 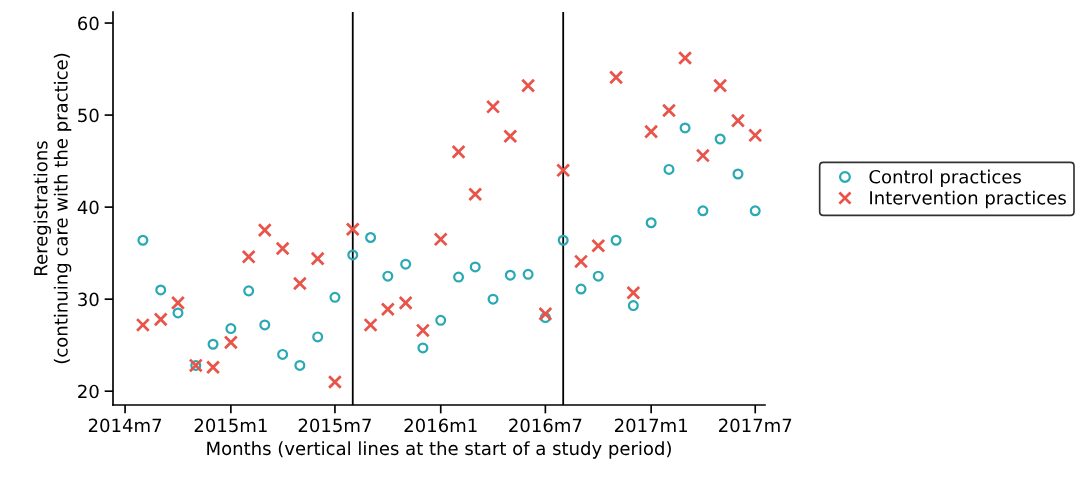 I want to click on x-axis-title: Months (vertical lines at the start of a study period), so click(x=439, y=450).